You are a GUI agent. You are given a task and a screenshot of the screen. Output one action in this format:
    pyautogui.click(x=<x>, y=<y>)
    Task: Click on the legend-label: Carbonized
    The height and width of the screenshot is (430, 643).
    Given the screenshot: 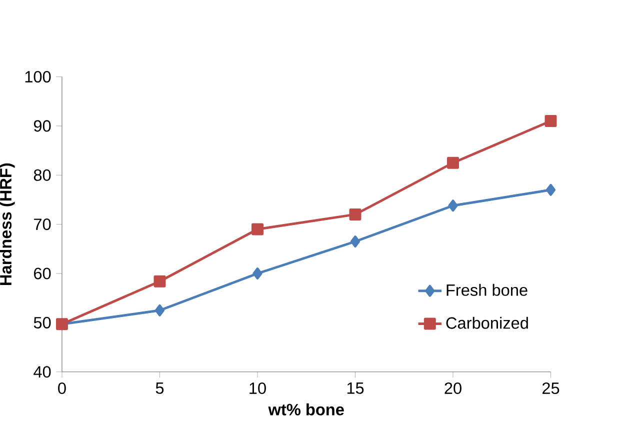 What is the action you would take?
    pyautogui.click(x=487, y=322)
    